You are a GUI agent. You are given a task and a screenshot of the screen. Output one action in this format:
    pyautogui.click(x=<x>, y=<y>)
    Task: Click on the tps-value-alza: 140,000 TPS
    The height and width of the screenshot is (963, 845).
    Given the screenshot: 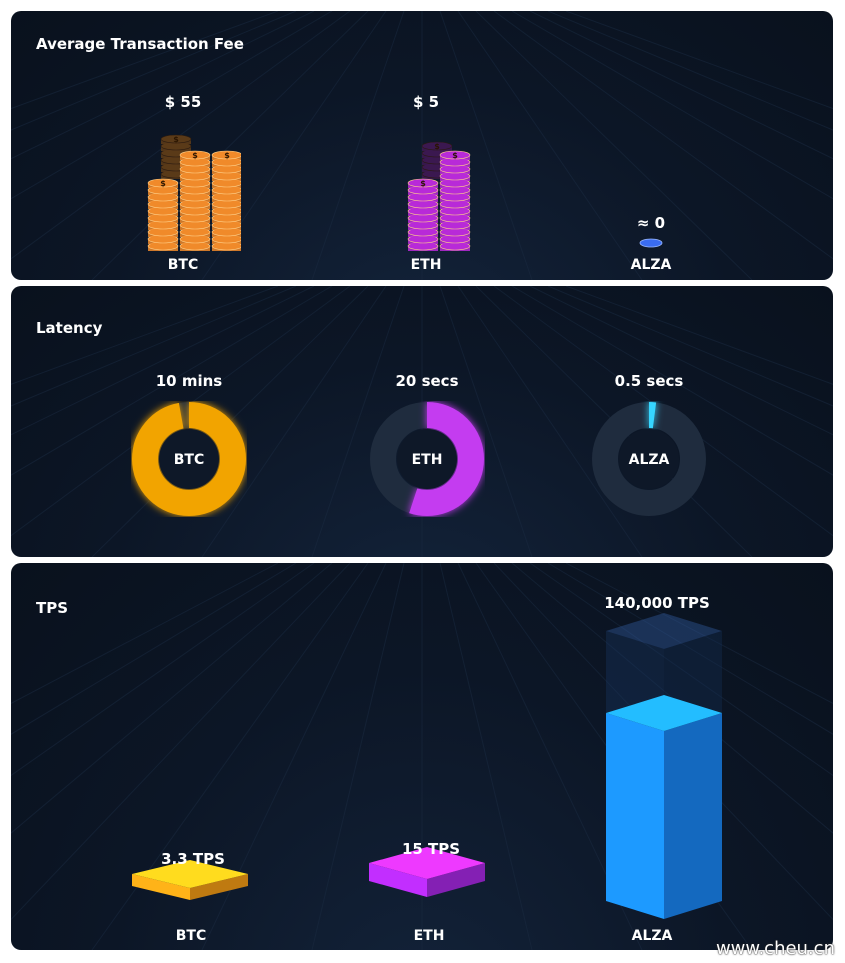 What is the action you would take?
    pyautogui.click(x=657, y=603)
    